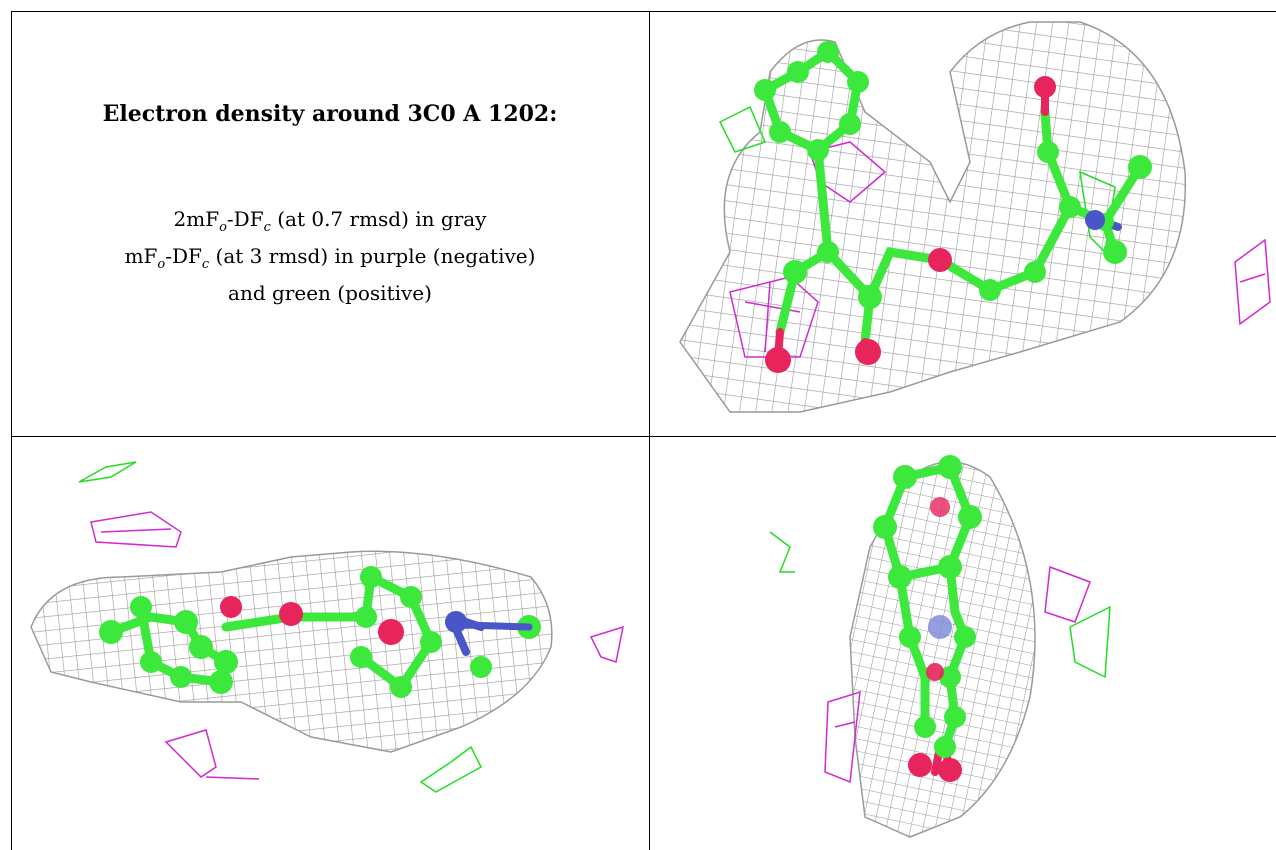 Image resolution: width=1276 pixels, height=850 pixels. What do you see at coordinates (330, 221) in the screenshot?
I see `legend-line-gray: 2mFo-DFc (at 0.7 rmsd) in gray` at bounding box center [330, 221].